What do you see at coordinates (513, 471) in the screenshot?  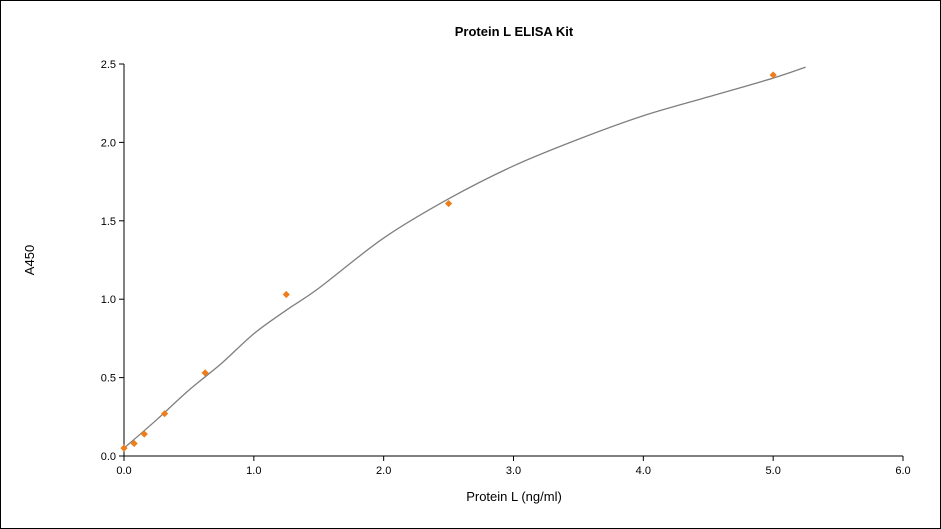 I see `x-tick-label: 3.0` at bounding box center [513, 471].